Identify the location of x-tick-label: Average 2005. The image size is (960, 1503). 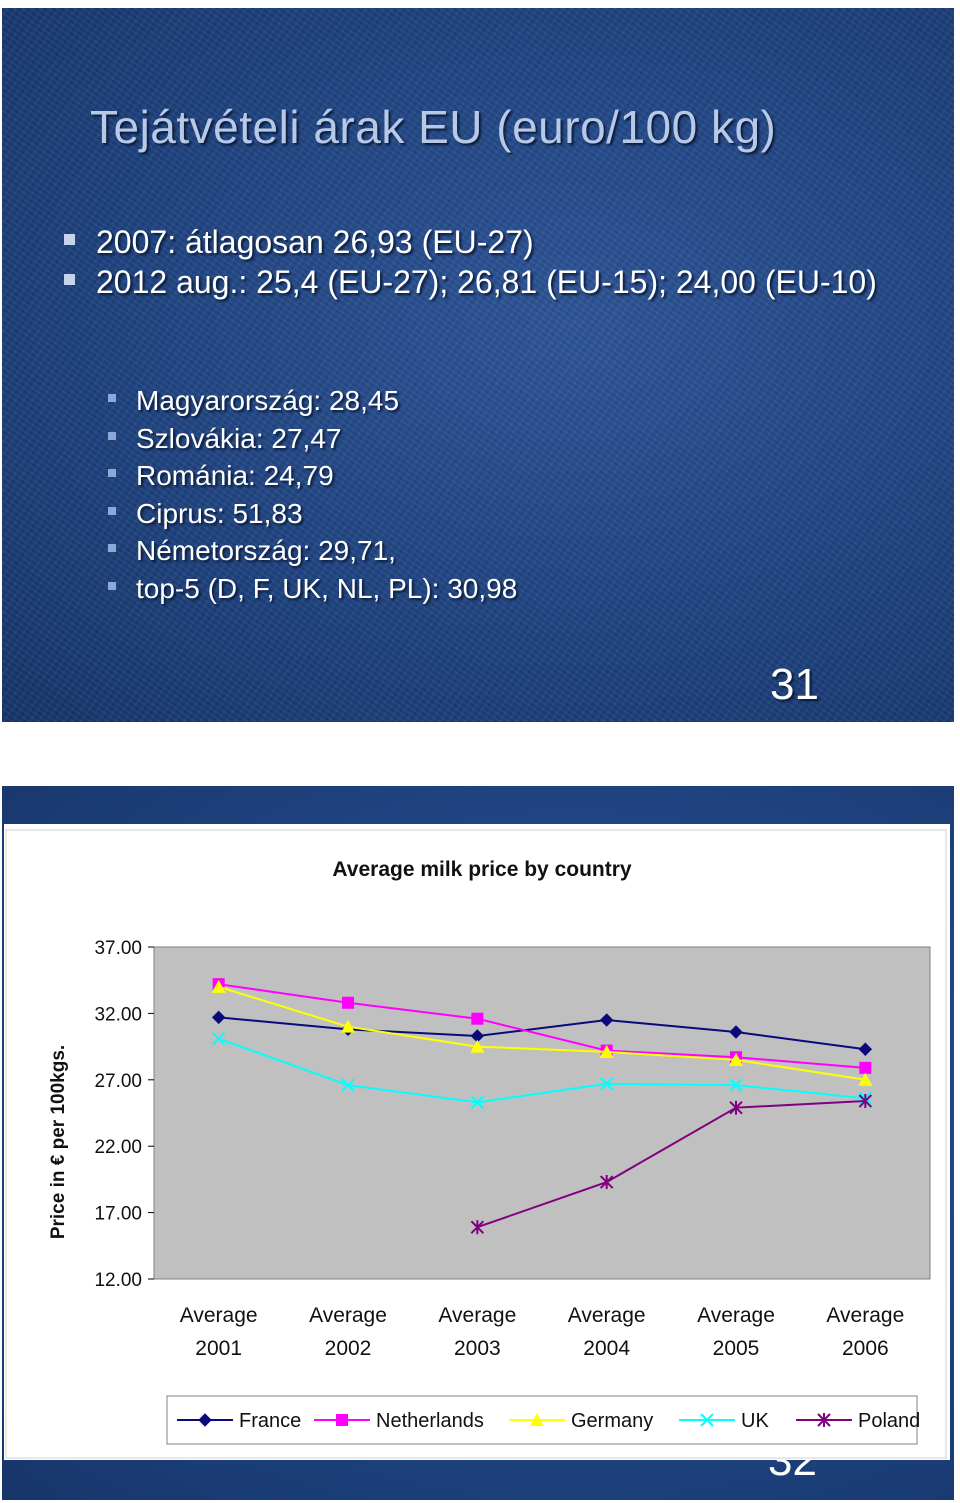
(736, 1332).